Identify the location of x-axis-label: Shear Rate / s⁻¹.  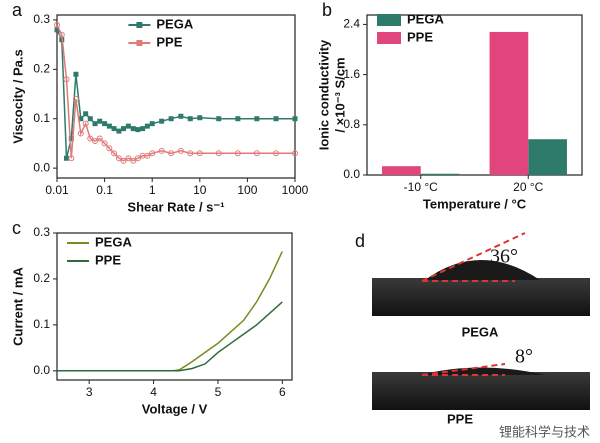
(175, 206).